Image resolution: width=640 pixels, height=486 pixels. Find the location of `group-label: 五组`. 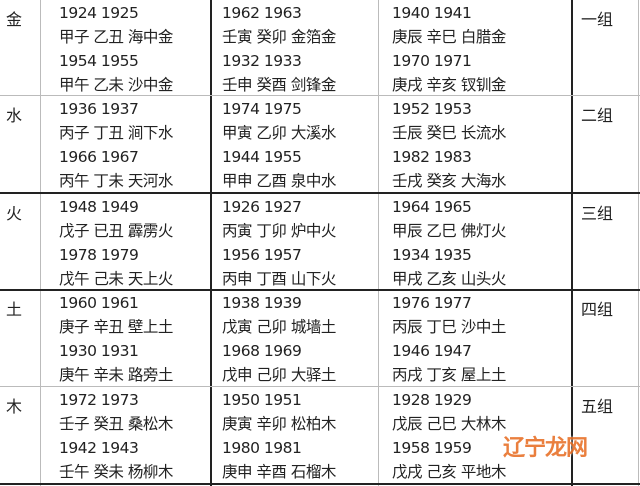

group-label: 五组 is located at coordinates (597, 406).